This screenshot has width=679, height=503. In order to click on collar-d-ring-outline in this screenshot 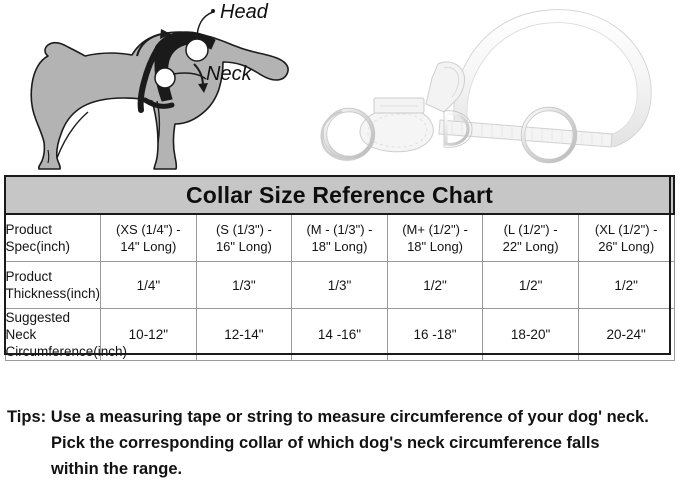, I will do `click(458, 129)`.